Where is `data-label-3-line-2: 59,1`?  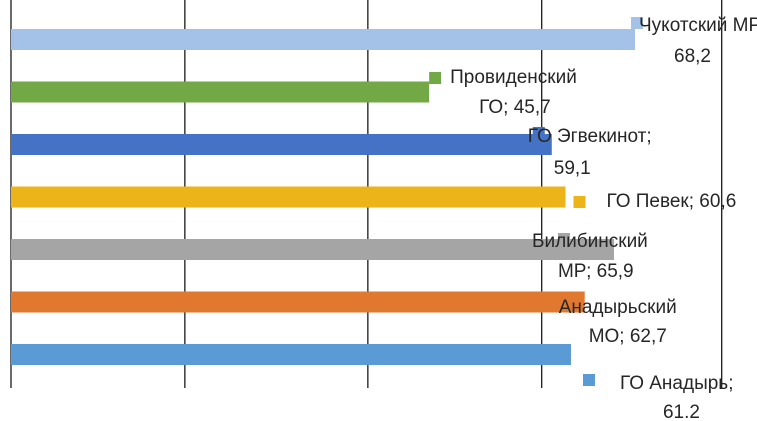 data-label-3-line-2: 59,1 is located at coordinates (572, 168).